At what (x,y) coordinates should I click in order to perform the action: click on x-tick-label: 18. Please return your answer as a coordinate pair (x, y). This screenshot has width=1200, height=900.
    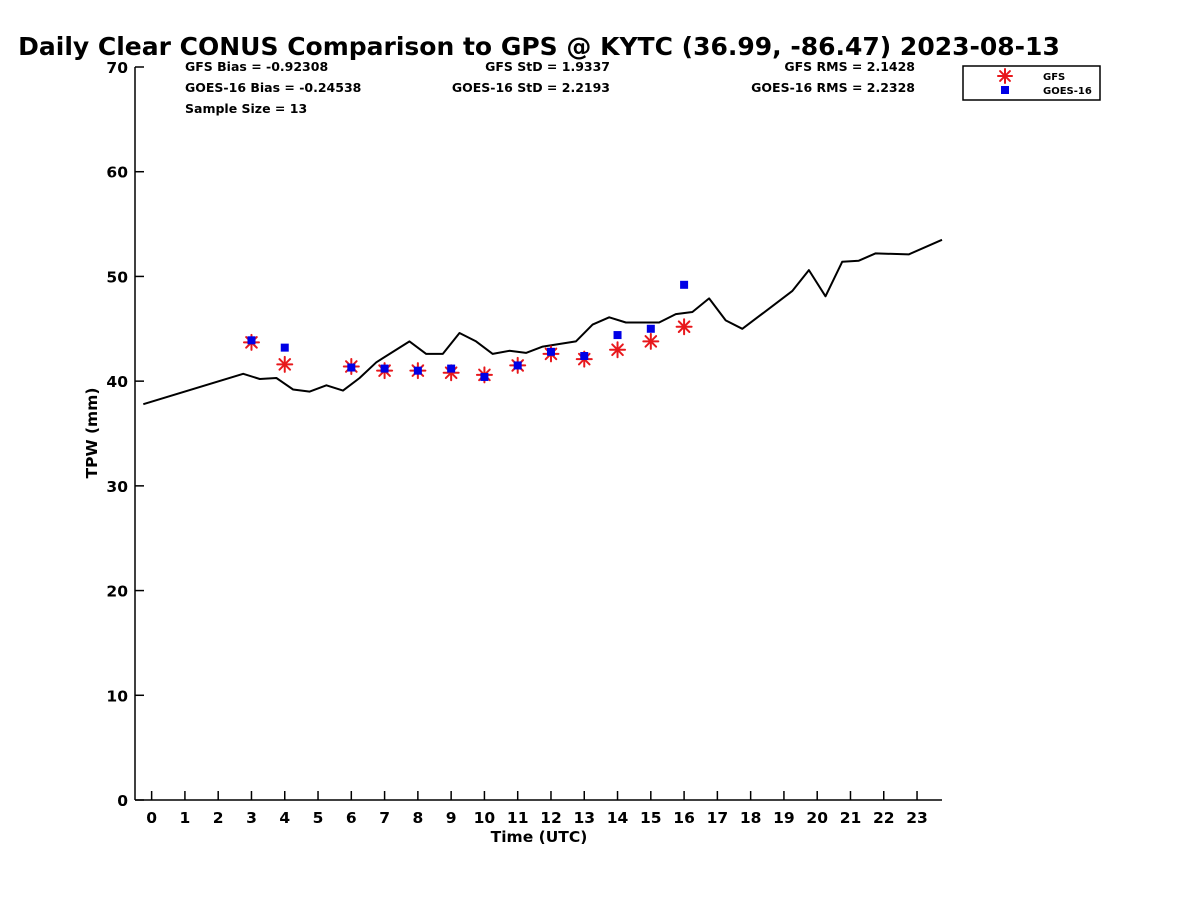
    Looking at the image, I should click on (751, 818).